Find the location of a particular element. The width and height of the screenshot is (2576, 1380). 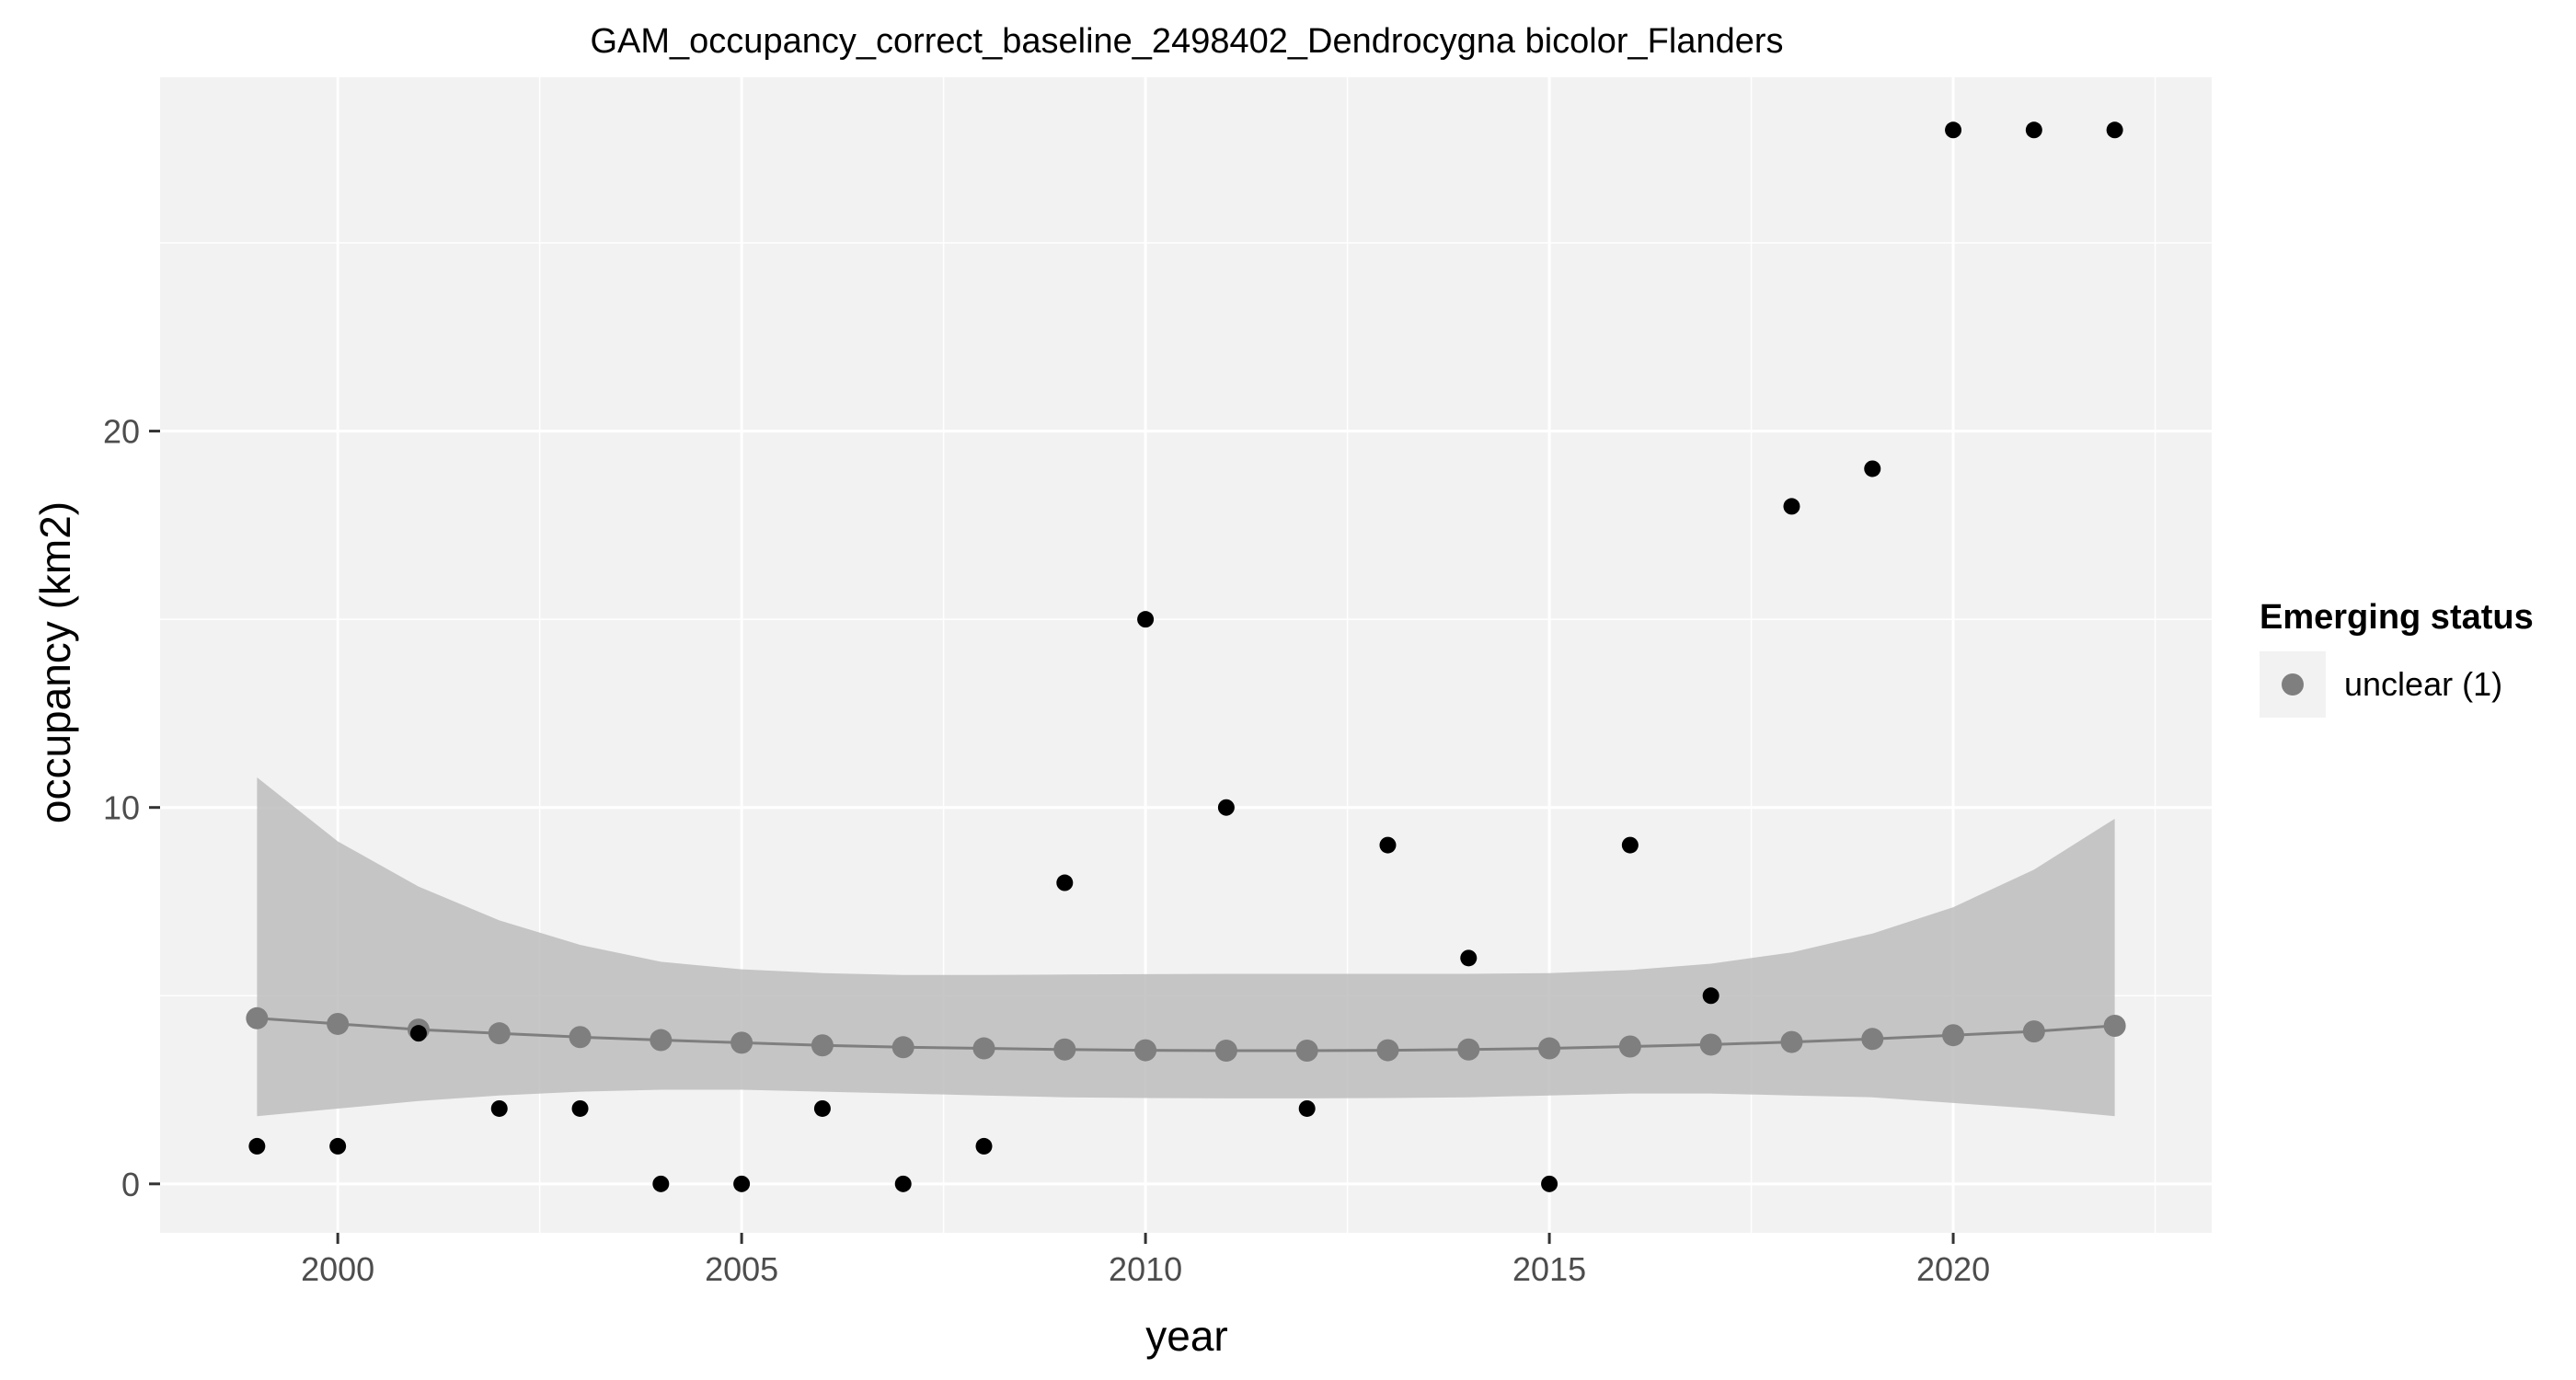

y-tick-label: 10 is located at coordinates (121, 808).